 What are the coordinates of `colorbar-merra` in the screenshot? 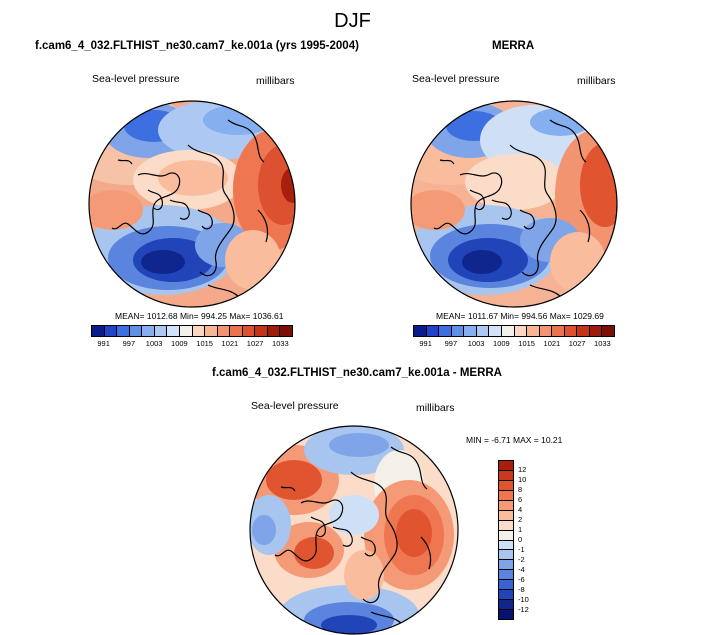 It's located at (514, 331).